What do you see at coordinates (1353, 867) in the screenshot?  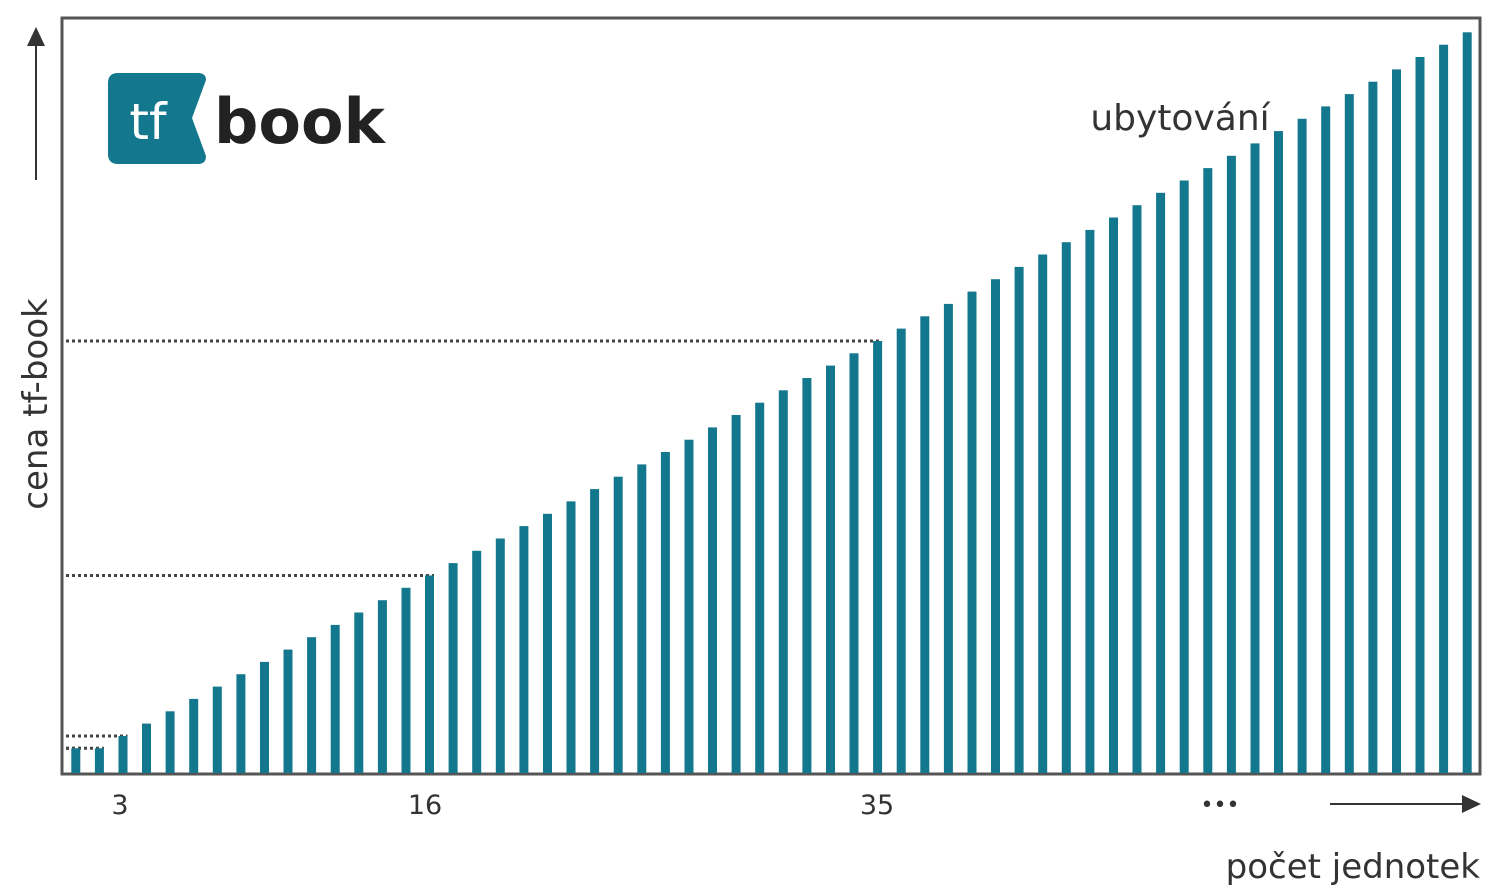 I see `x-axis-label: počet jednotek` at bounding box center [1353, 867].